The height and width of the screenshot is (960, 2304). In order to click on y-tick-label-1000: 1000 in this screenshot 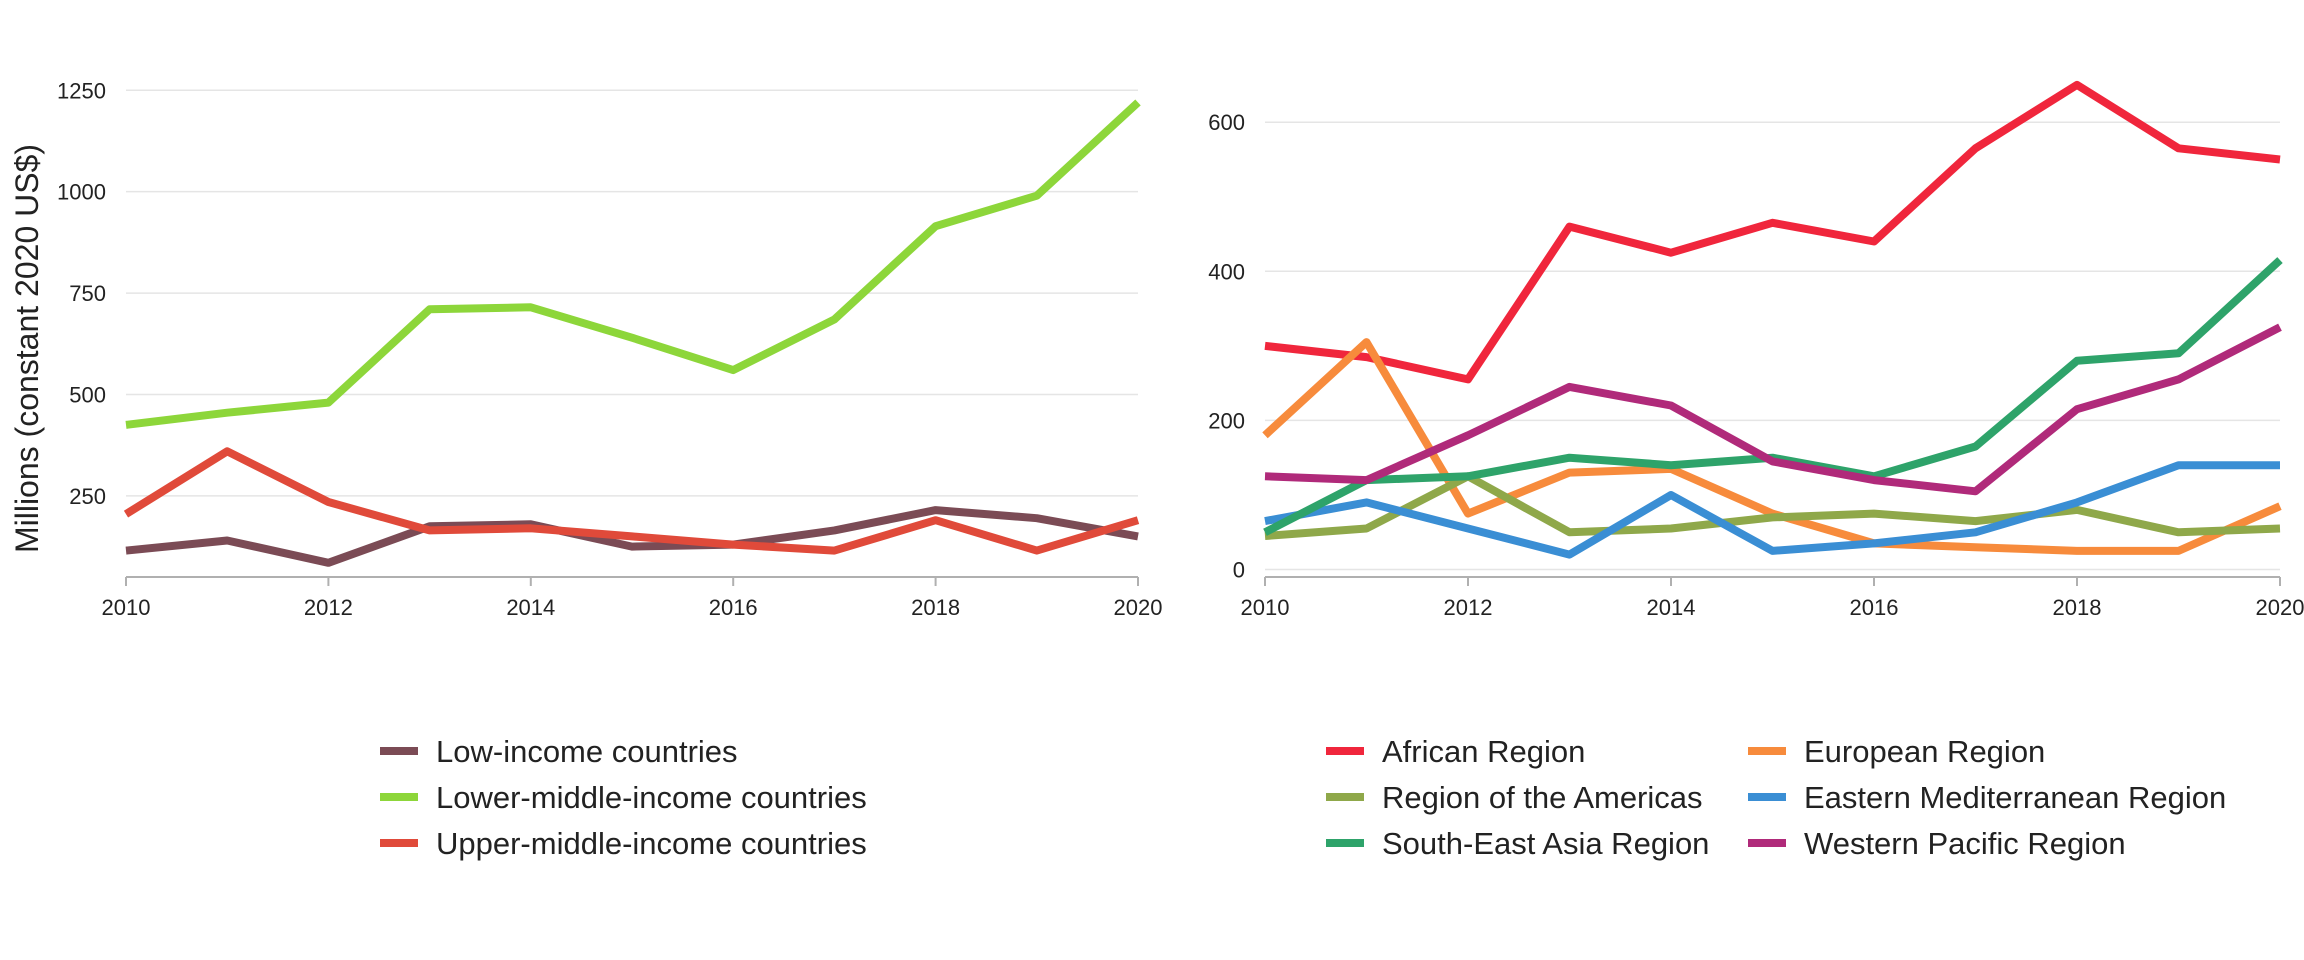, I will do `click(81, 192)`.